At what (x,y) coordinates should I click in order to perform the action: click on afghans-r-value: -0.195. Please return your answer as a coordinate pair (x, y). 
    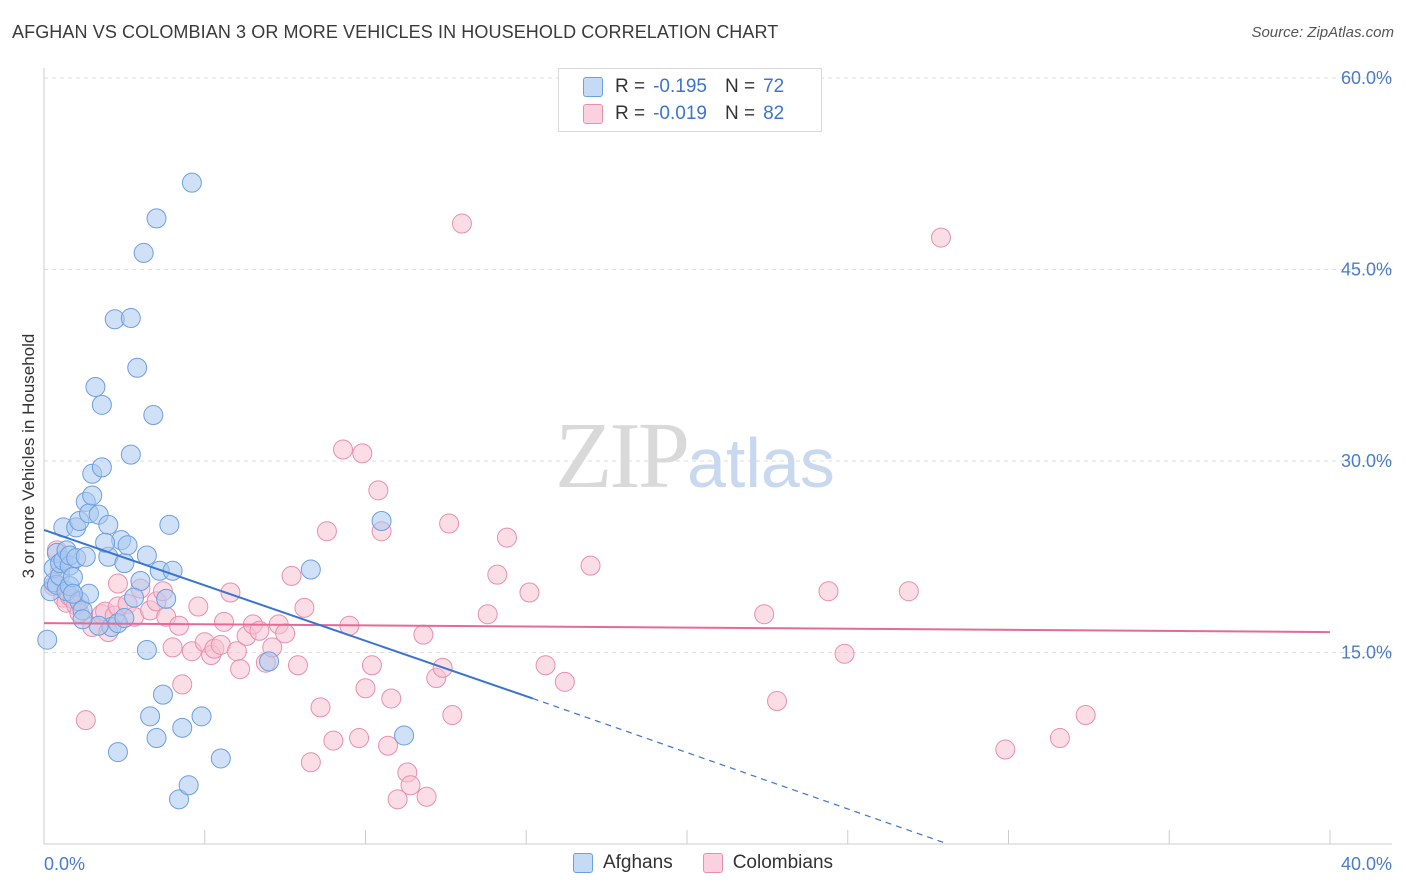
    Looking at the image, I should click on (680, 86).